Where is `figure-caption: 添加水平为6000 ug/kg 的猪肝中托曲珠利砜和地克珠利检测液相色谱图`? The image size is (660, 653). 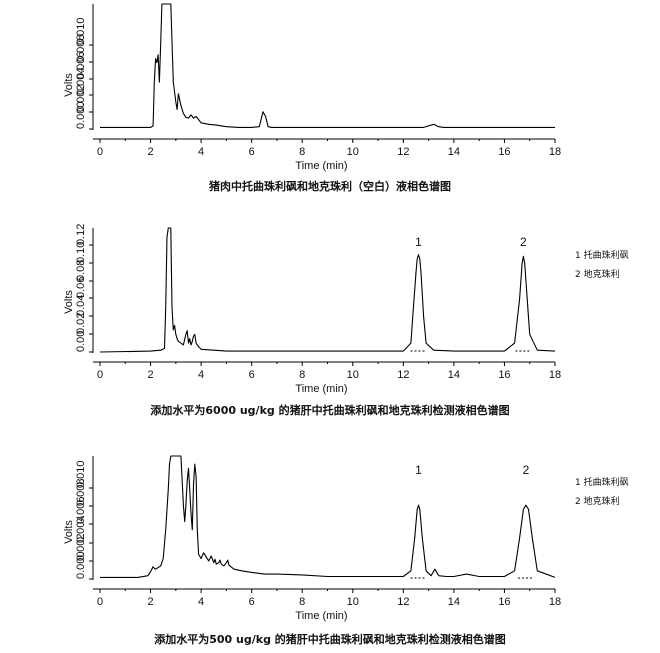
figure-caption: 添加水平为6000 ug/kg 的猪肝中托曲珠利砜和地克珠利检测液相色谱图 is located at coordinates (329, 410).